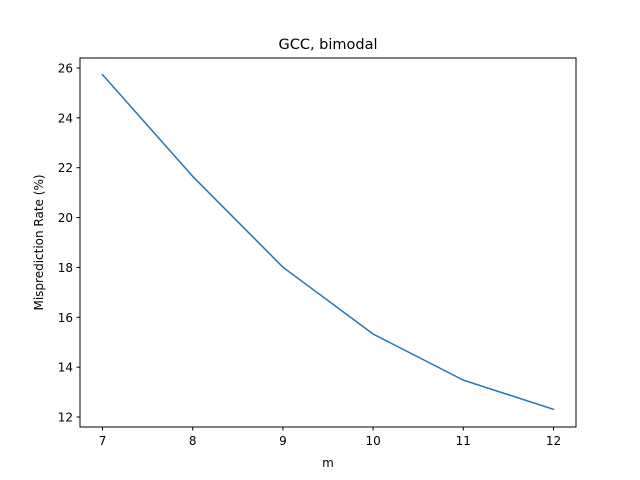 The image size is (640, 480). Describe the element at coordinates (65, 368) in the screenshot. I see `y-tick-label: 14` at that location.